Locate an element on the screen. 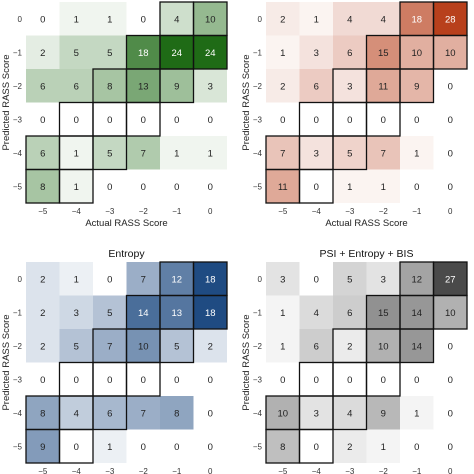 This screenshot has width=474, height=474. cell-value-label: 8 is located at coordinates (42, 187).